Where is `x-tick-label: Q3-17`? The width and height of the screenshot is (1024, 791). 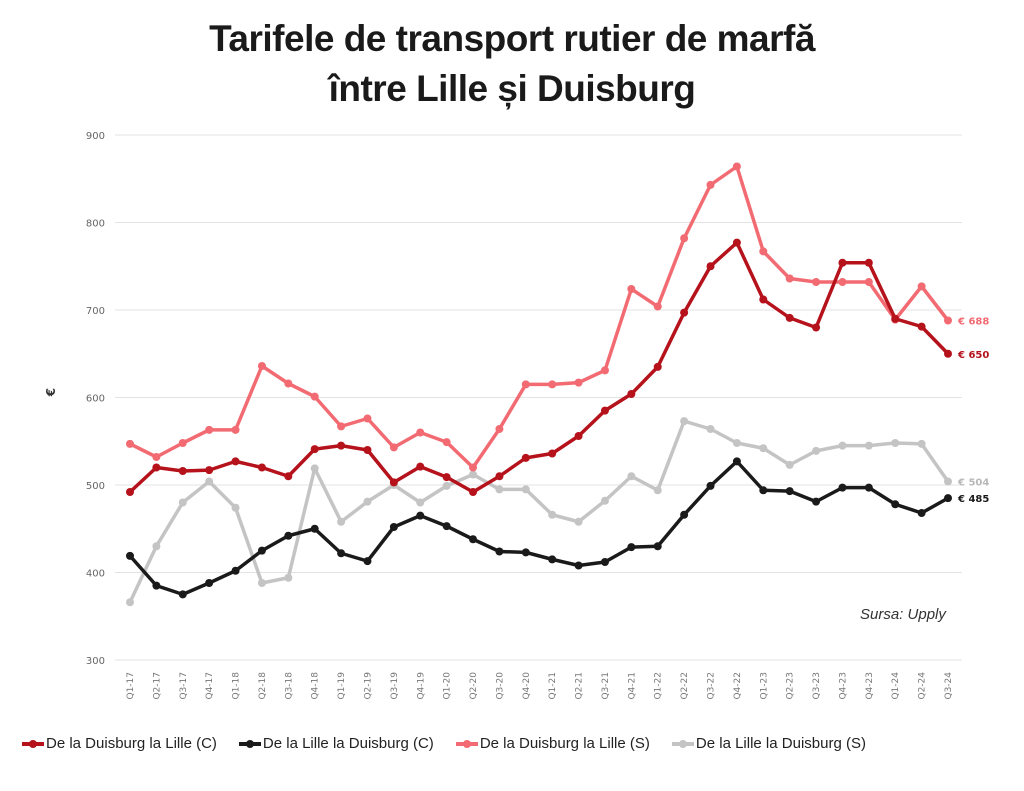 x-tick-label: Q3-17 is located at coordinates (184, 686).